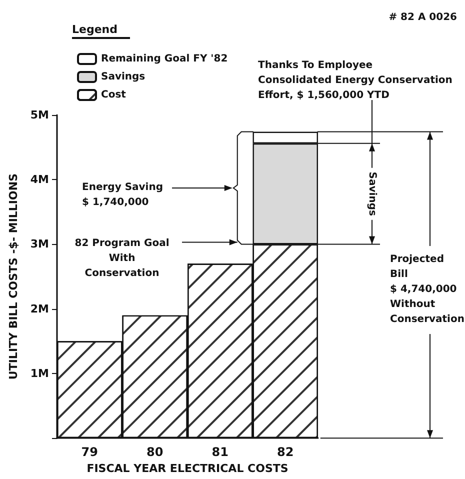 Image resolution: width=465 pixels, height=479 pixels. What do you see at coordinates (355, 80) in the screenshot?
I see `text: Thanks To Employee Consolidated Energy Conservation Effort, $ 1,560,000 YTD` at bounding box center [355, 80].